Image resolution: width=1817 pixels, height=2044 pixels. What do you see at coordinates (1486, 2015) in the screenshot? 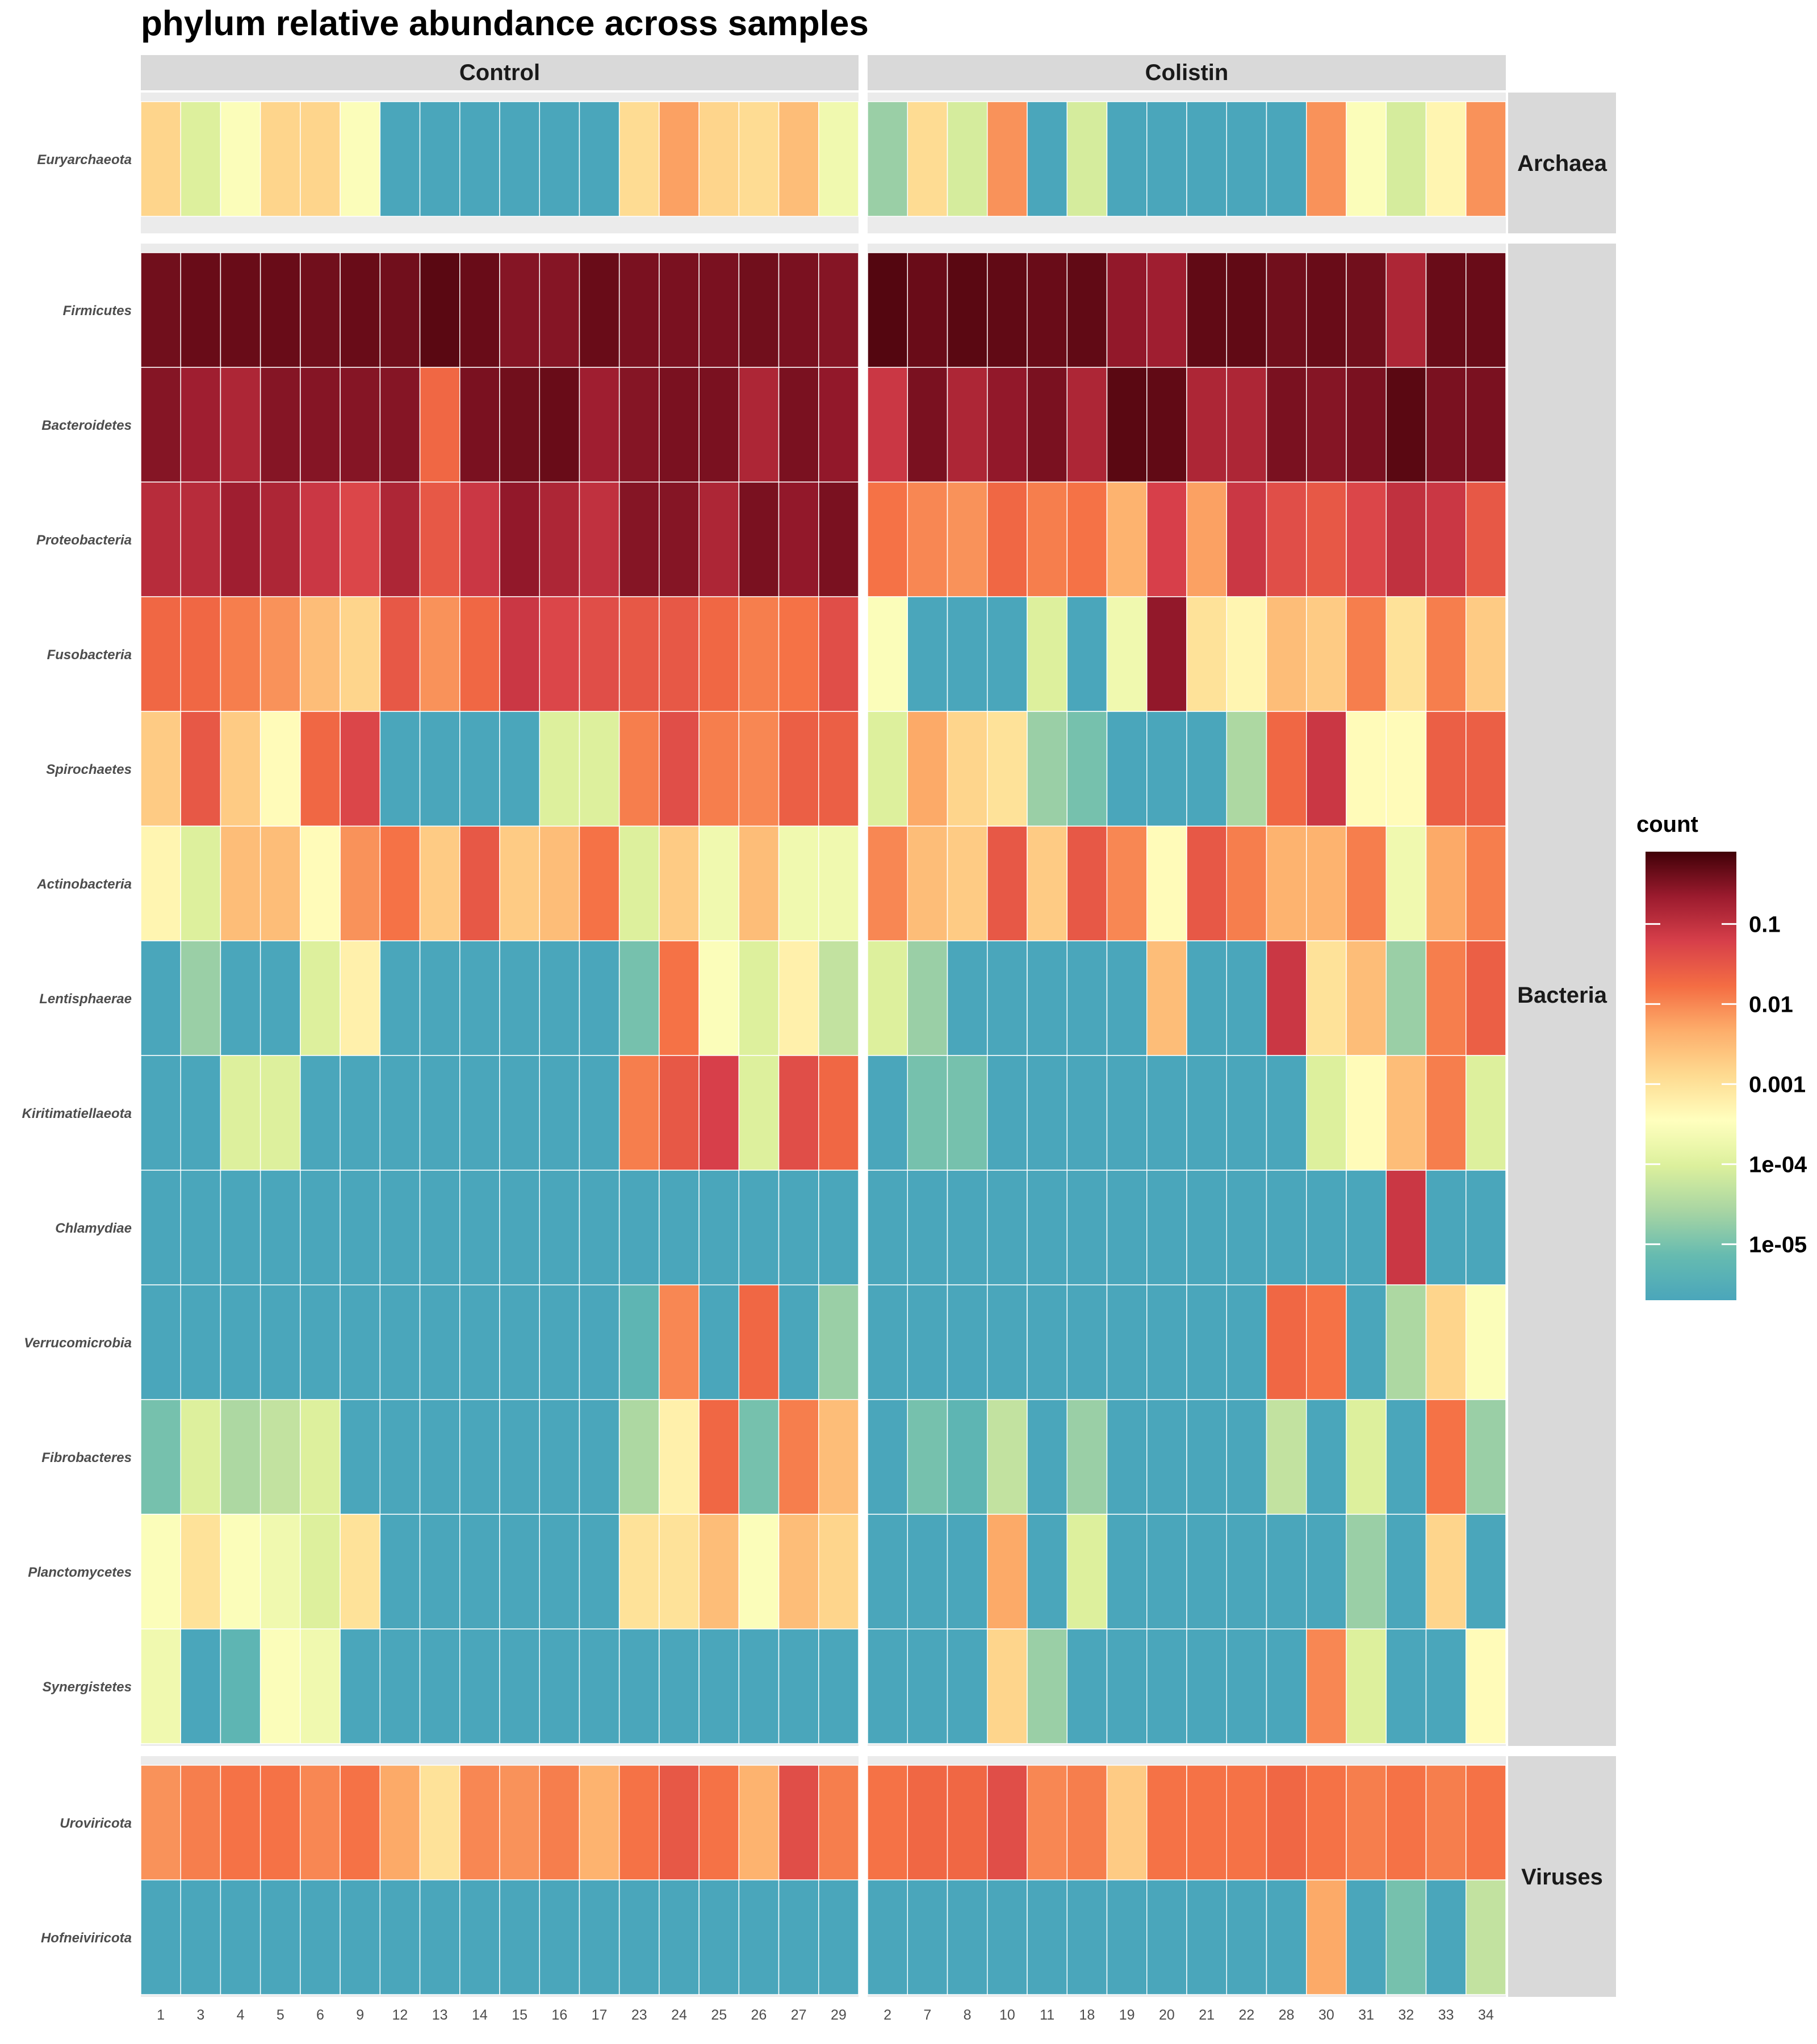
I see `sample-tick-label: 34` at bounding box center [1486, 2015].